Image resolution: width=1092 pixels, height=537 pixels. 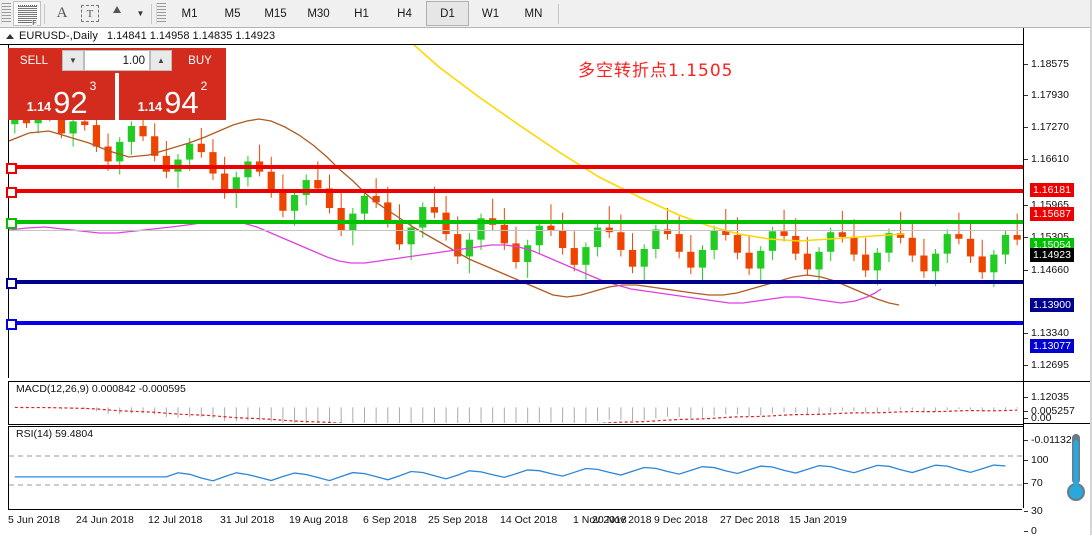 I want to click on toolbar: A T ▼ M1 M5 M15 M30 H1 H4 D1 W1 MN, so click(x=546, y=14).